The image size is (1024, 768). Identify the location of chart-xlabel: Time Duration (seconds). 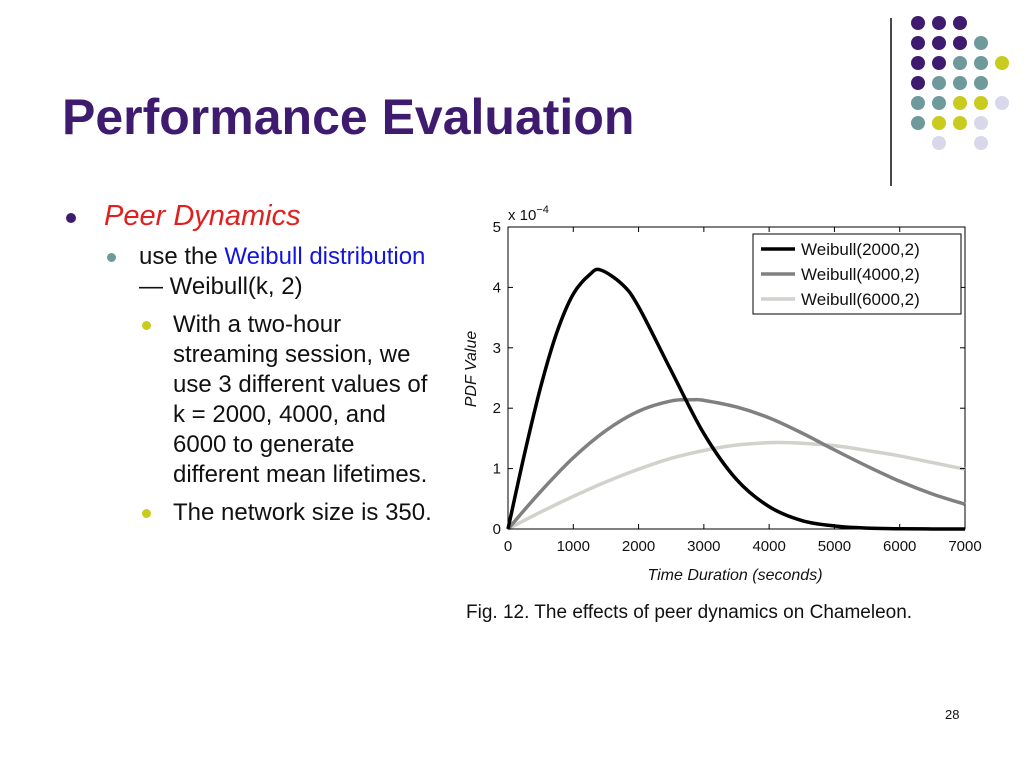
(734, 575).